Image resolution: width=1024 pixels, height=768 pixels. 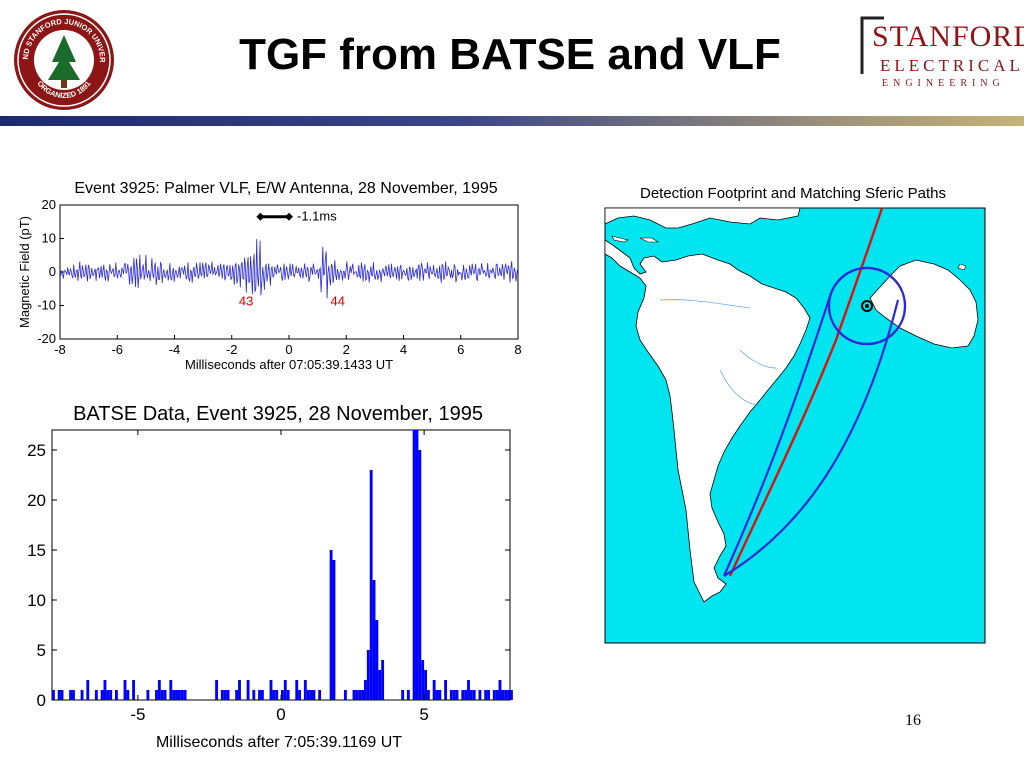 I want to click on logo-engineering-text: ENGINEERING, so click(x=943, y=83).